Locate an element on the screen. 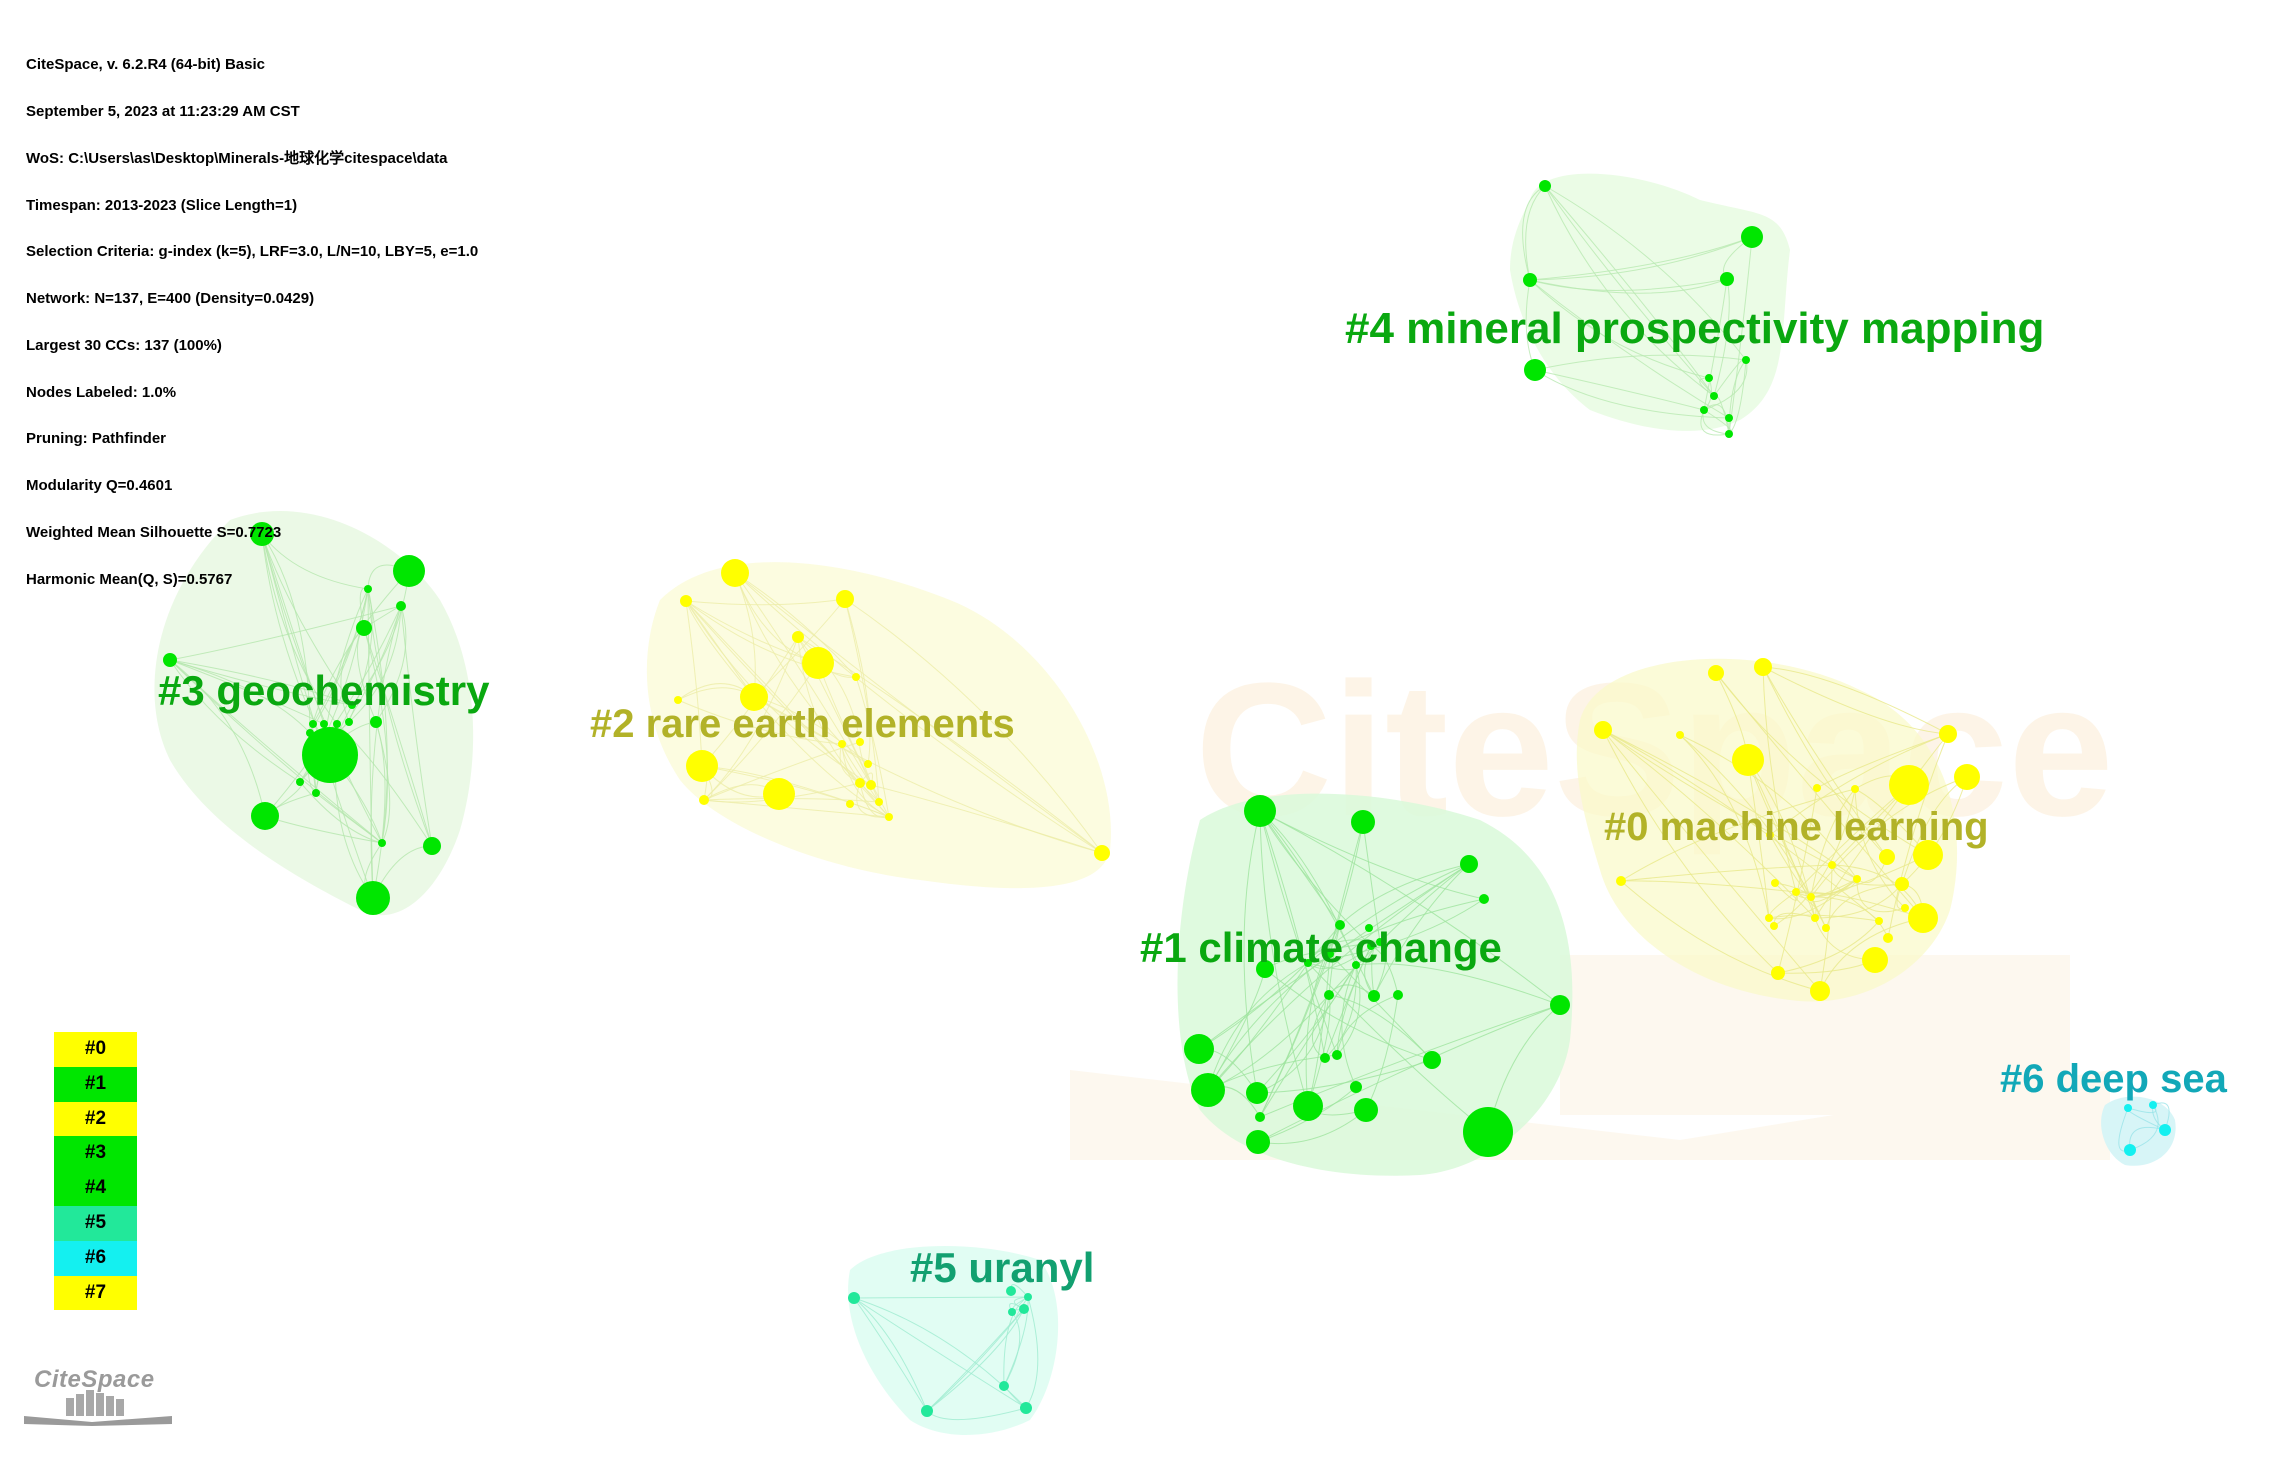 This screenshot has width=2278, height=1470. legend-item-2: #2 is located at coordinates (95, 1119).